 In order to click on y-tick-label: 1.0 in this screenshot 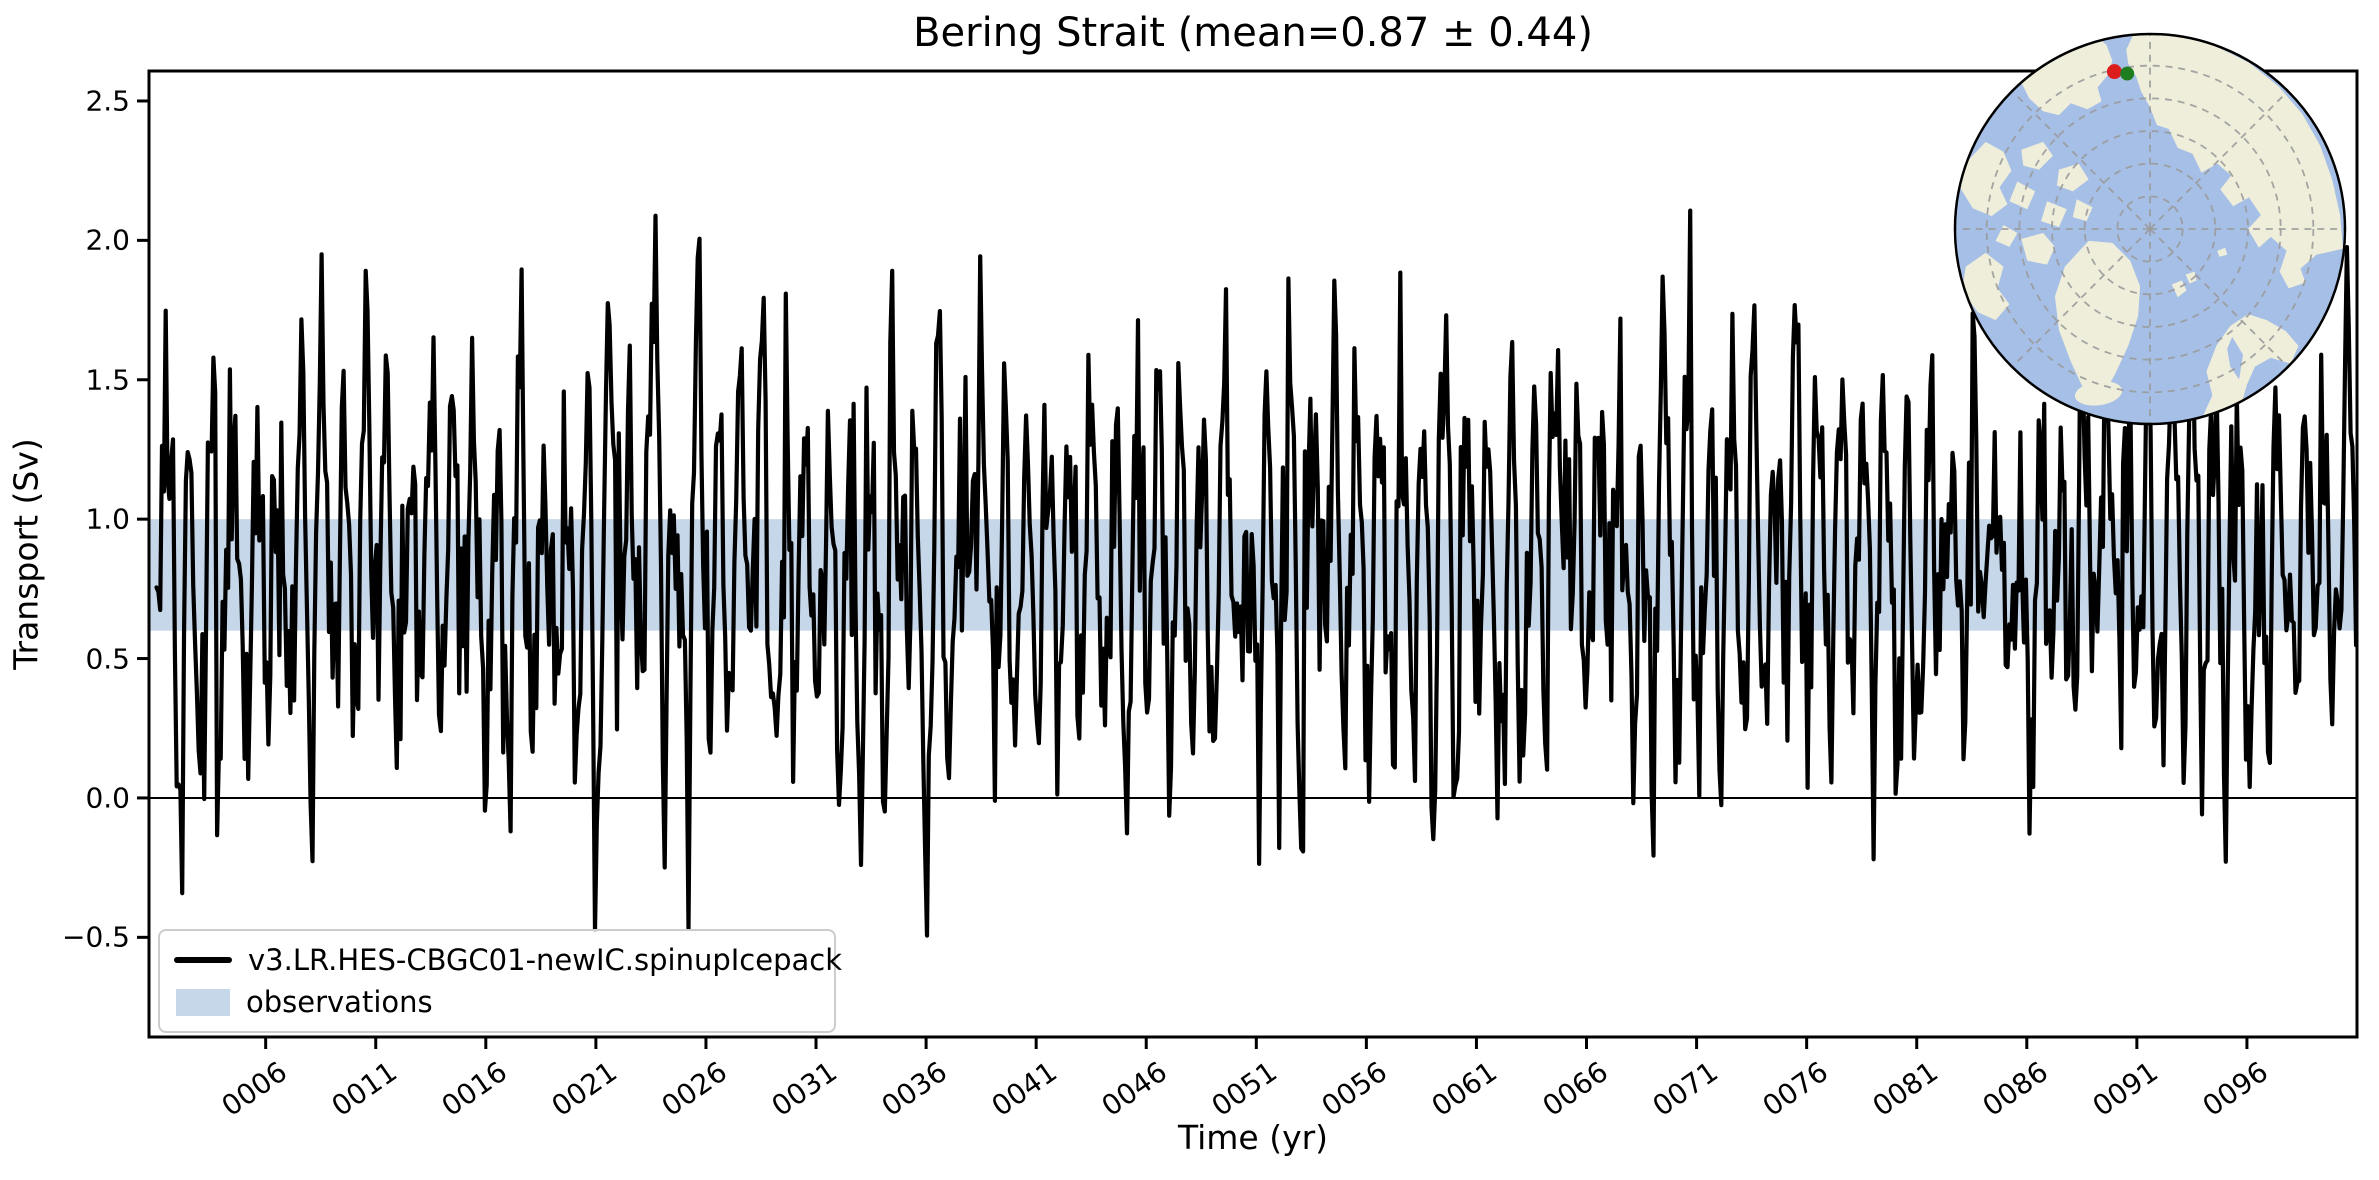, I will do `click(107, 519)`.